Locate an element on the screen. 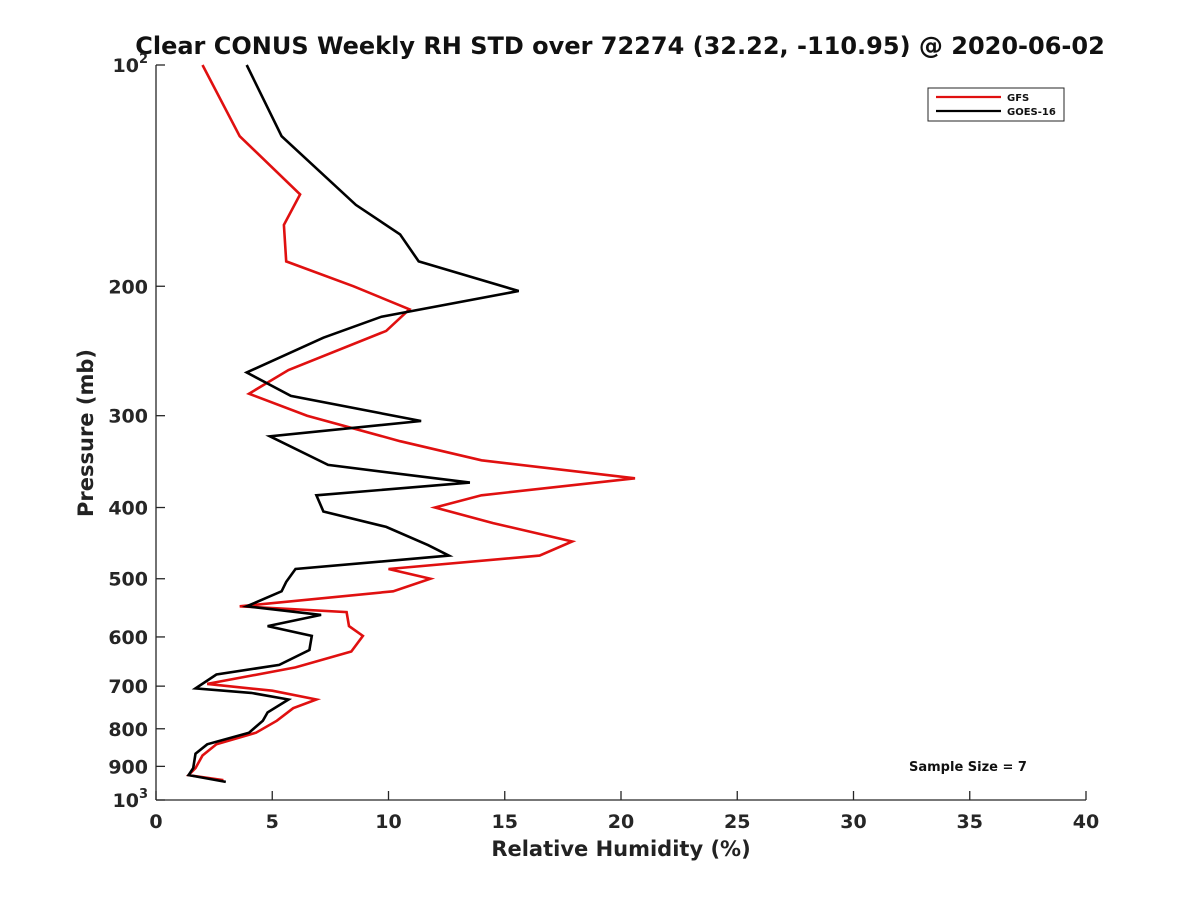 The height and width of the screenshot is (900, 1200). y-tick-label: 400 is located at coordinates (128, 509).